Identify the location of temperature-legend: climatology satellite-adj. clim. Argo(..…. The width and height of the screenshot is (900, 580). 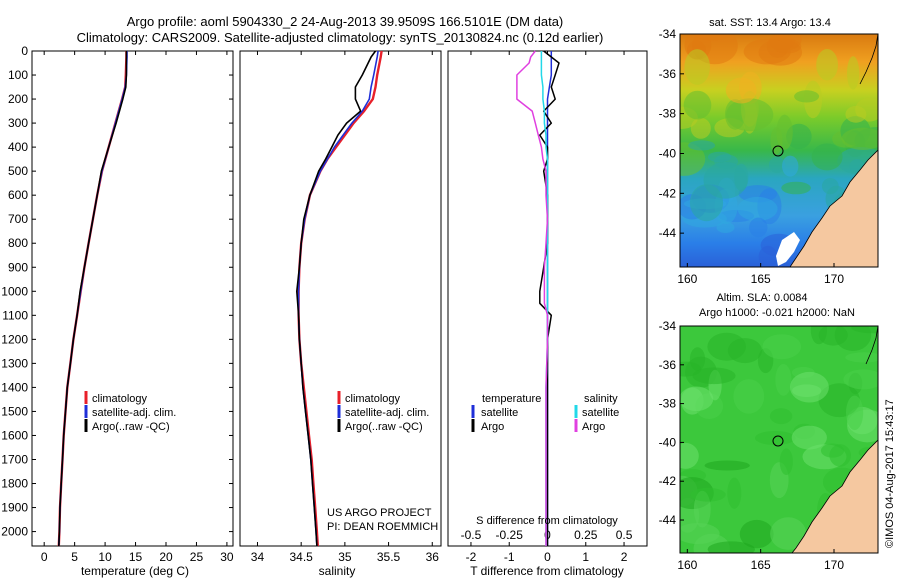
(130, 412).